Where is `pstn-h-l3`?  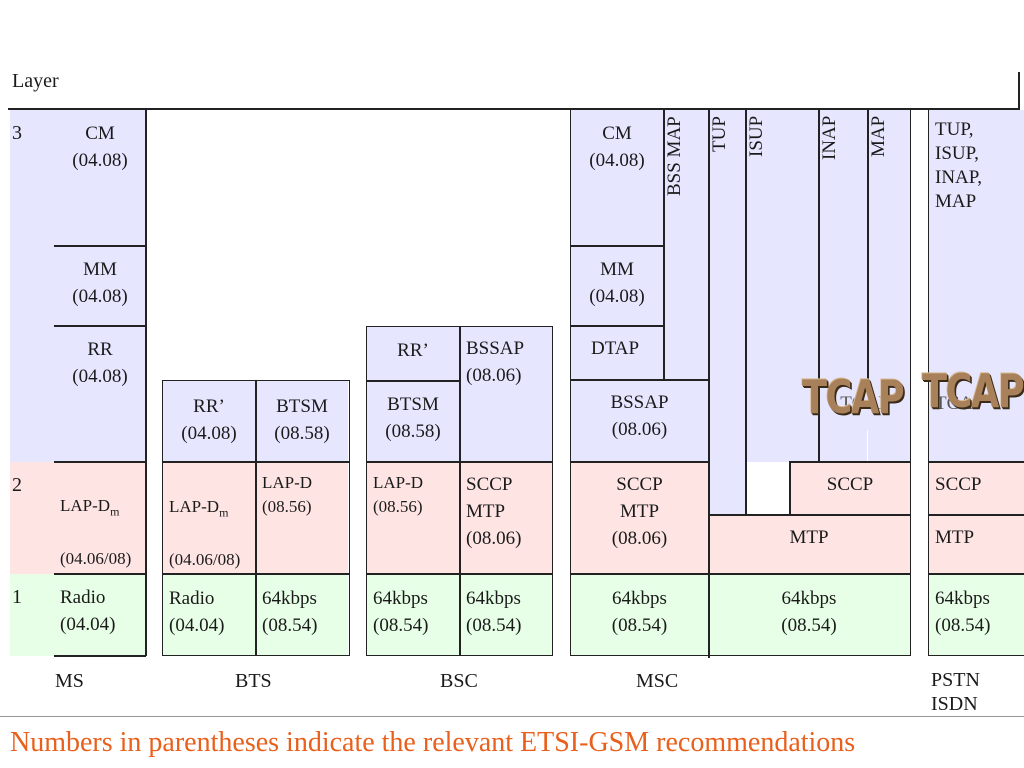 pstn-h-l3 is located at coordinates (976, 462).